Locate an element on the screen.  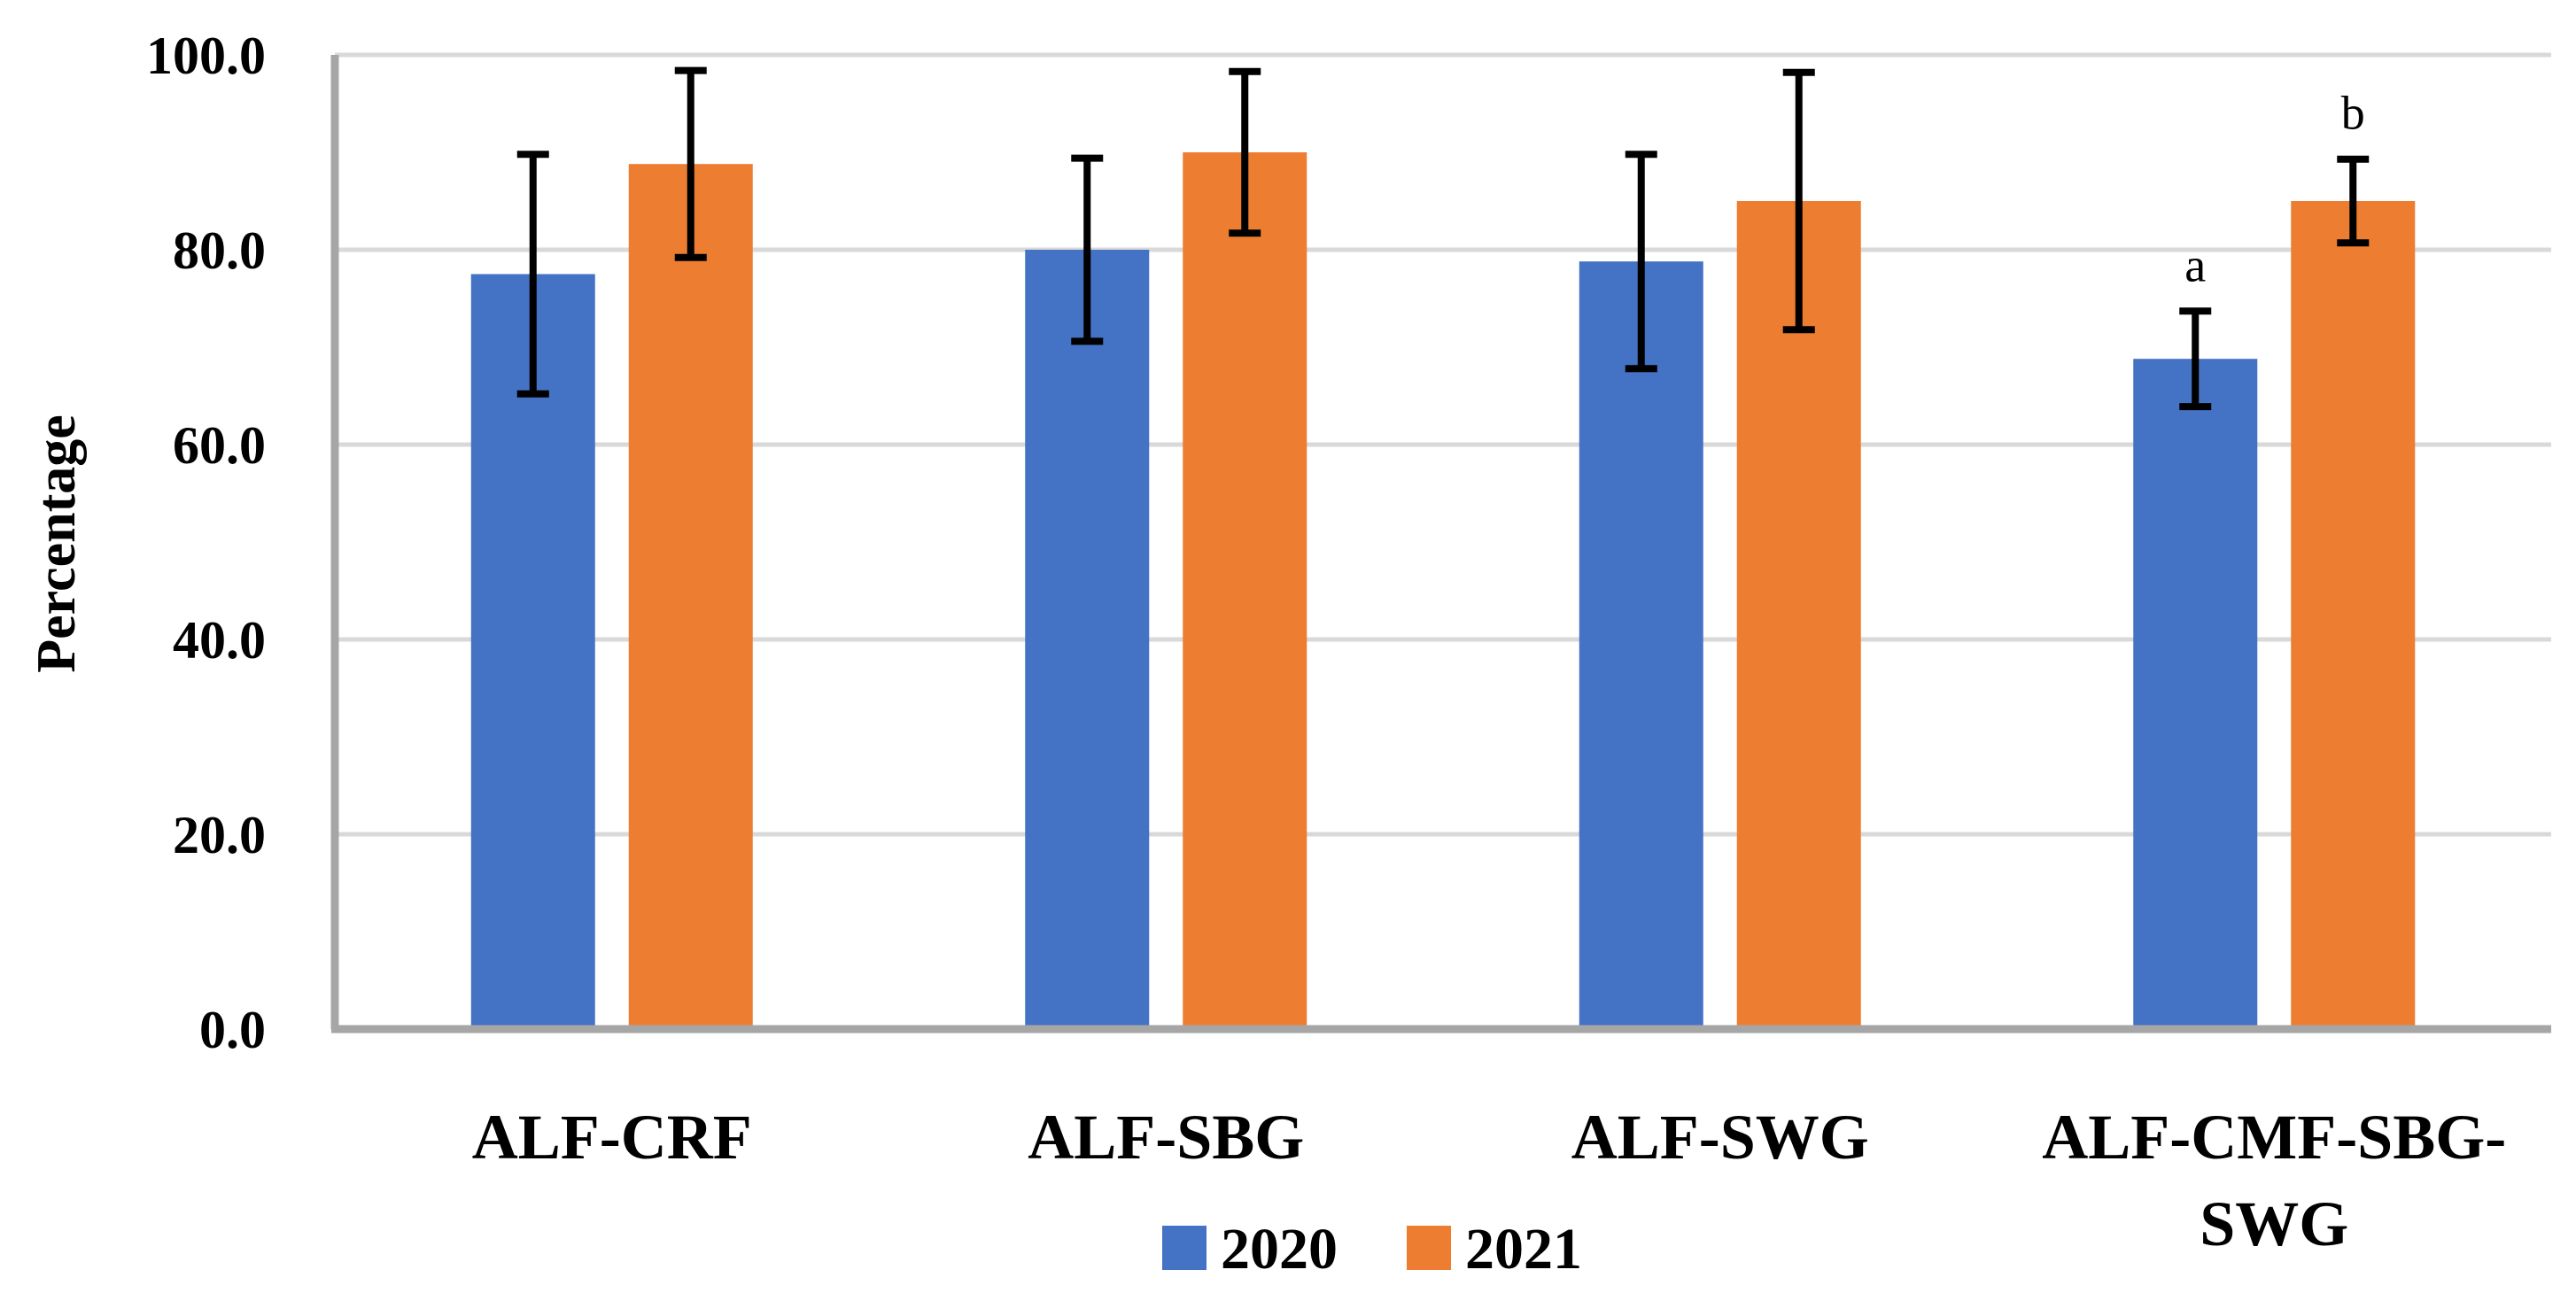
x-category-label: ALF-SBG is located at coordinates (1166, 1138).